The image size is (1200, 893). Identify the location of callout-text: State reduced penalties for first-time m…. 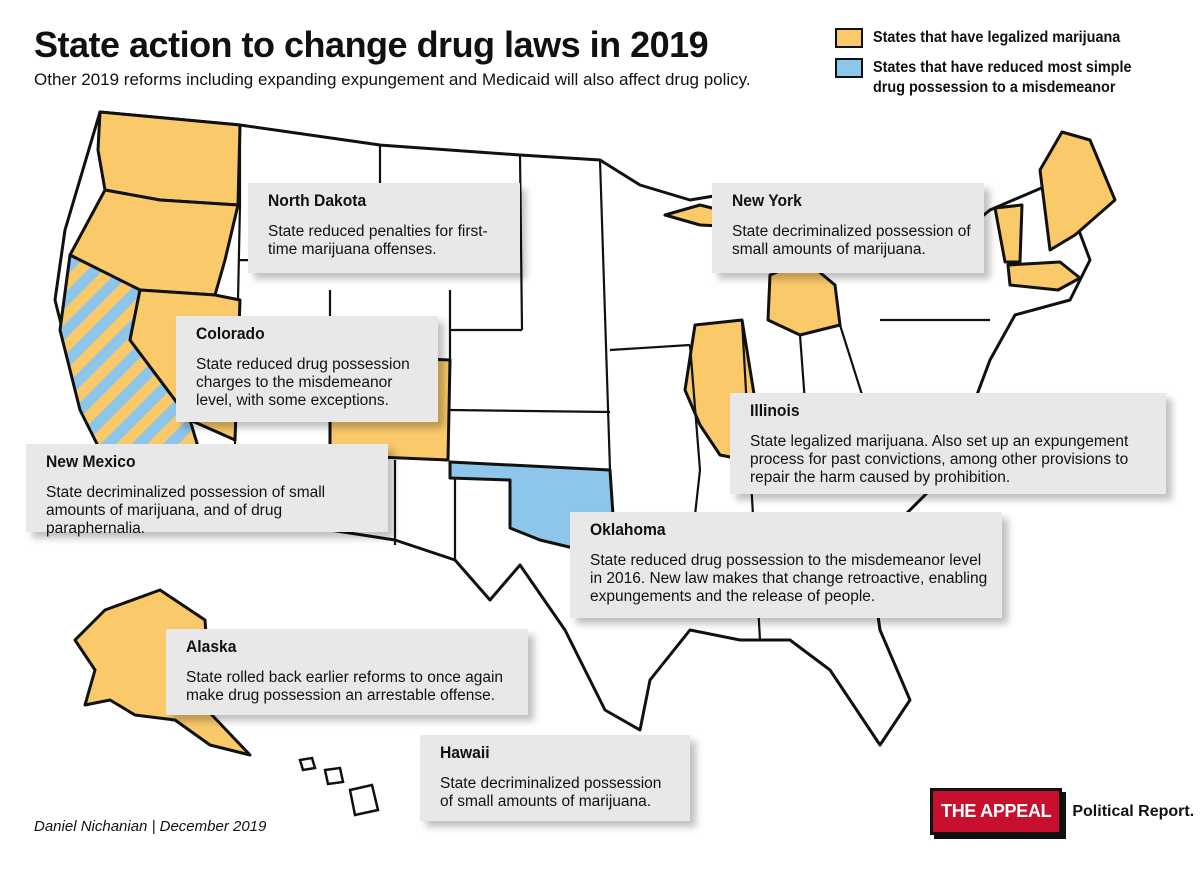
(378, 240).